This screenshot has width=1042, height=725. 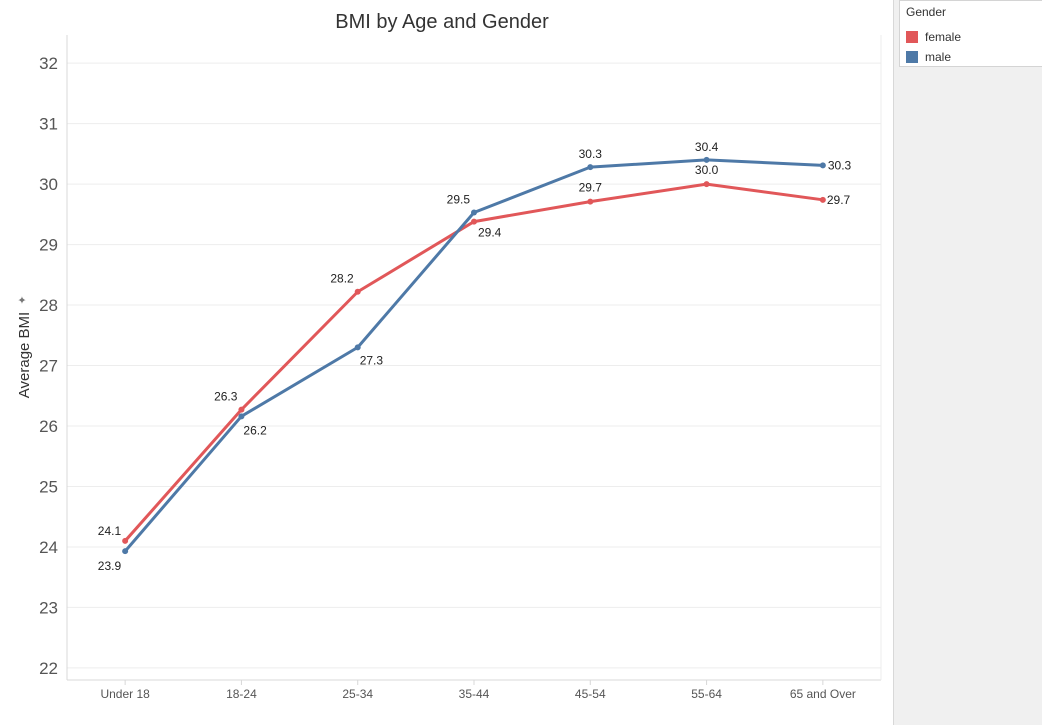 What do you see at coordinates (970, 33) in the screenshot?
I see `legend: Gender female male` at bounding box center [970, 33].